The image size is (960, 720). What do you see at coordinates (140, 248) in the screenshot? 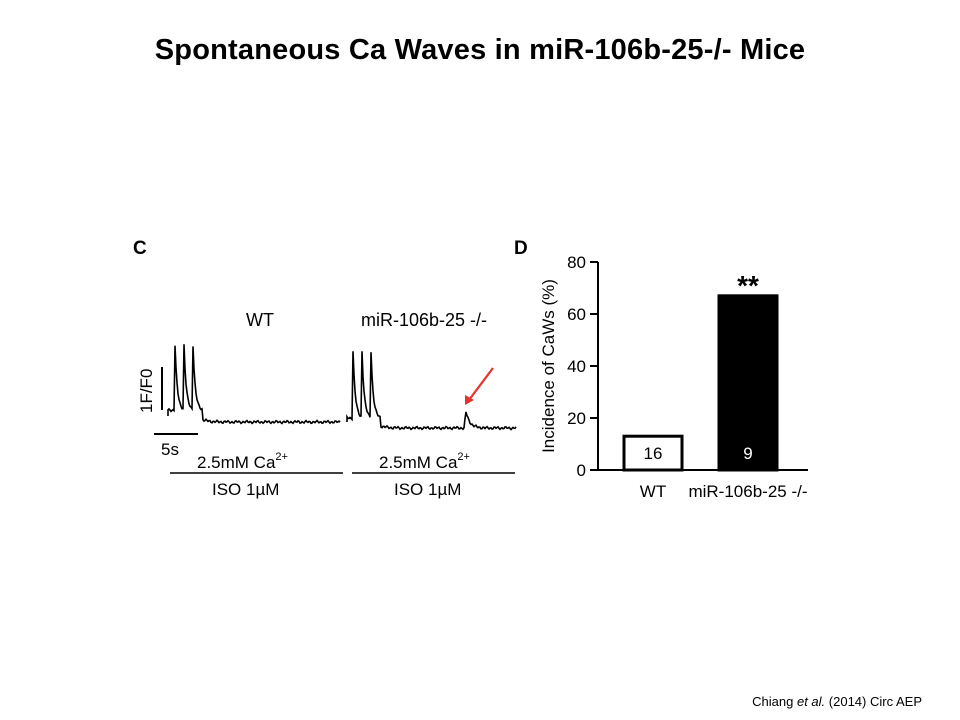
I see `panel-c-label: C` at bounding box center [140, 248].